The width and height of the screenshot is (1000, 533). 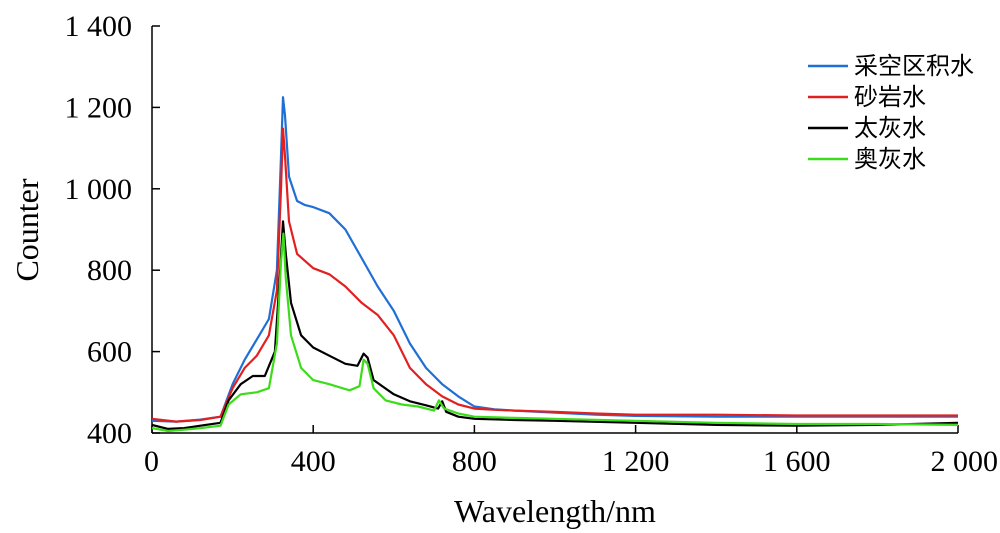 I want to click on legend-label: 奥灰水, so click(x=890, y=159).